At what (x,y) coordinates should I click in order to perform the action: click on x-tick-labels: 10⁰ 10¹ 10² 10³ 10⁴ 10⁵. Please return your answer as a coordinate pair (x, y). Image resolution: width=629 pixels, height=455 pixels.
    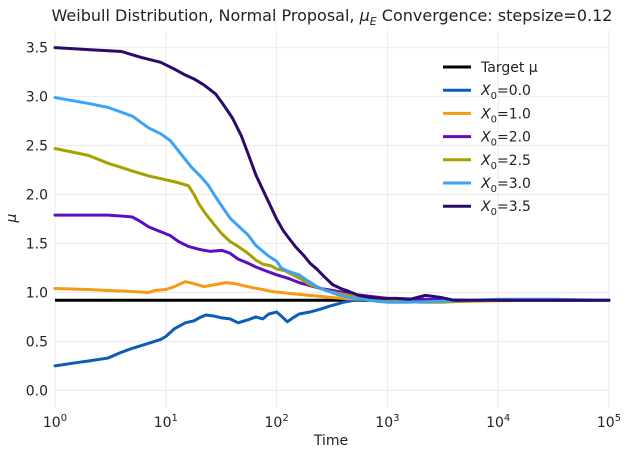
    Looking at the image, I should click on (332, 422).